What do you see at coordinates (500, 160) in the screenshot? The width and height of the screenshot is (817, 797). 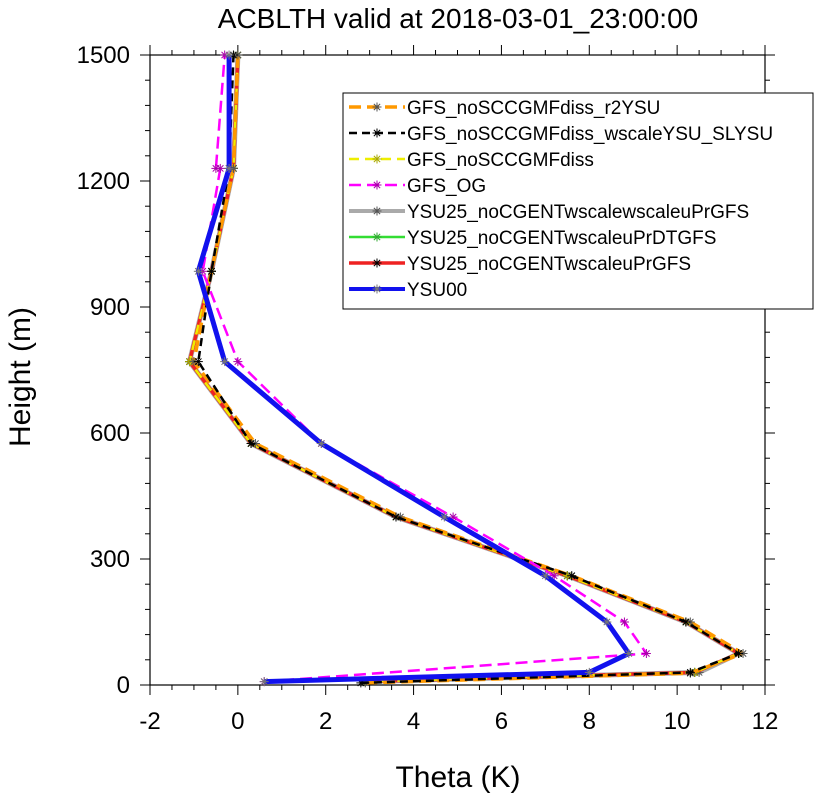 I see `legend-label: GFS_noSCCGMFdiss` at bounding box center [500, 160].